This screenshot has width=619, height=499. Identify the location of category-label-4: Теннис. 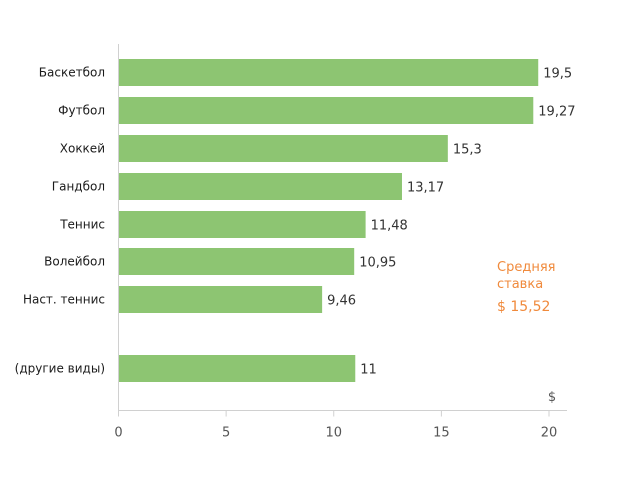
(82, 225).